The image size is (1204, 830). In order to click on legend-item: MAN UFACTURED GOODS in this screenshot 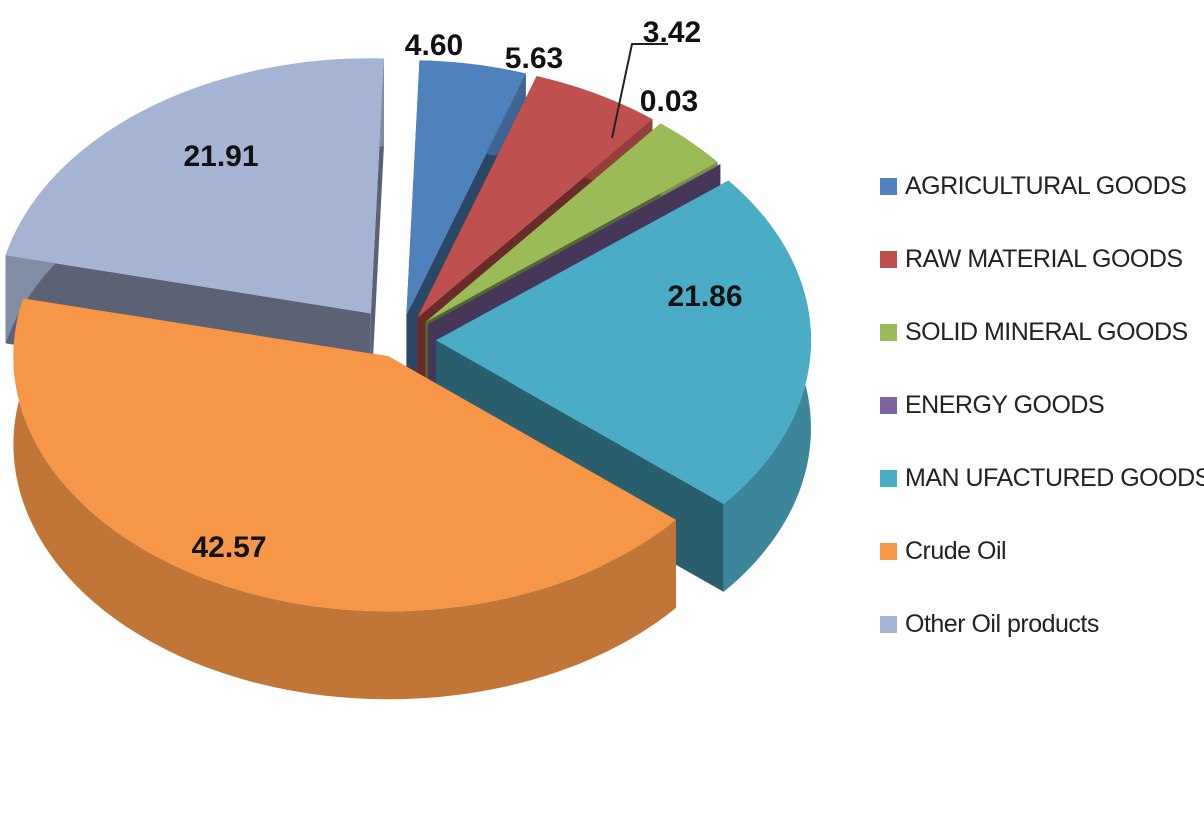, I will do `click(1042, 478)`.